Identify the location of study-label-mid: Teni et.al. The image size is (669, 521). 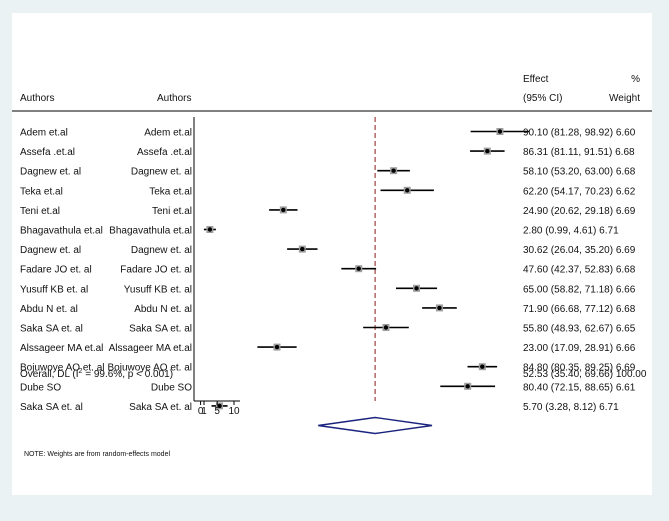
(172, 211).